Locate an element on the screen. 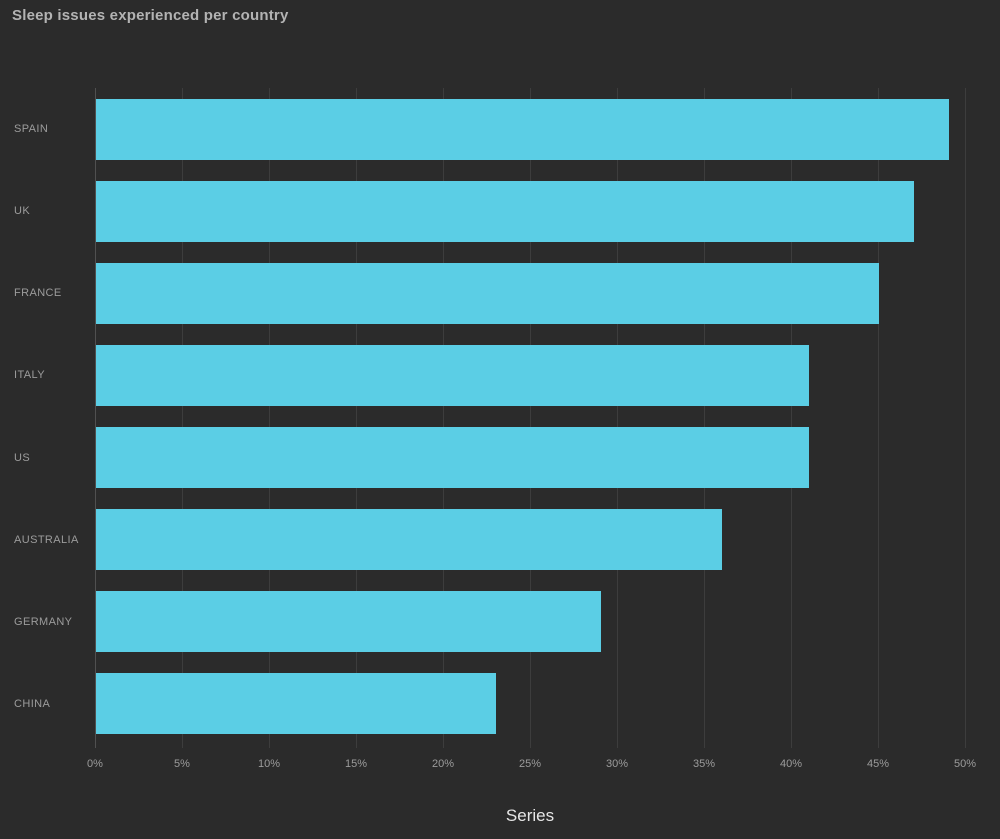 The width and height of the screenshot is (1000, 839). x-tick-label-5%: 5% is located at coordinates (182, 764).